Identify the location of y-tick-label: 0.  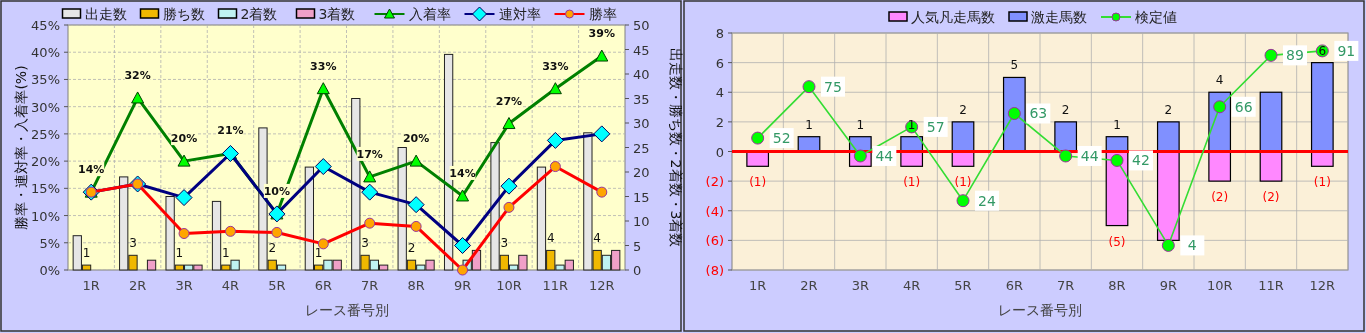
(719, 152).